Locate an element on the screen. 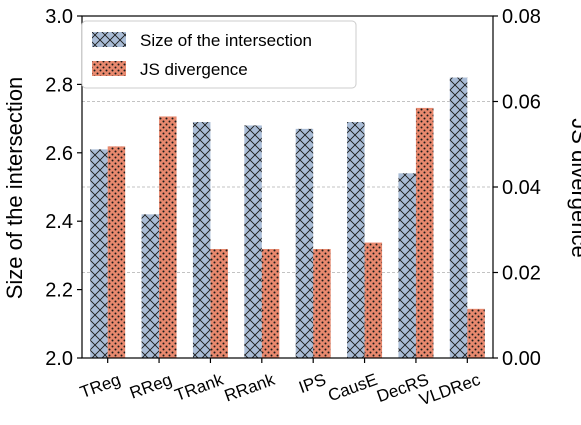 The height and width of the screenshot is (425, 581). x-tick-label: TRank is located at coordinates (199, 387).